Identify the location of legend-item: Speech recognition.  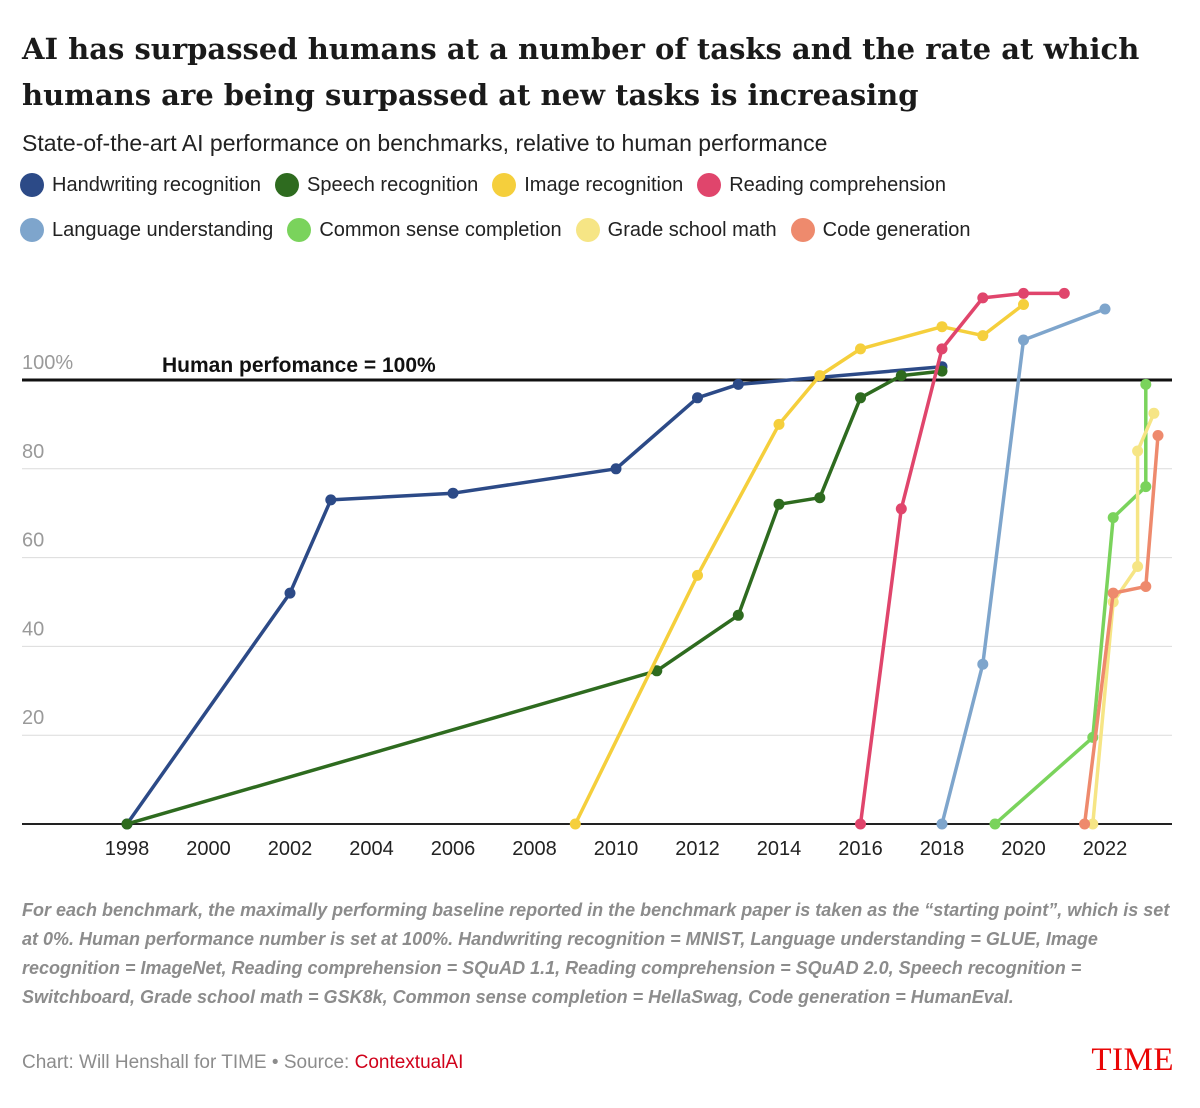
(376, 185).